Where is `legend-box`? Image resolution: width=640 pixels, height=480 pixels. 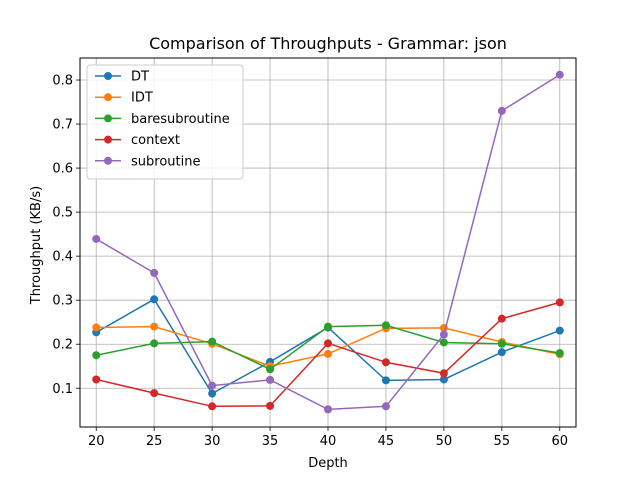 legend-box is located at coordinates (165, 122).